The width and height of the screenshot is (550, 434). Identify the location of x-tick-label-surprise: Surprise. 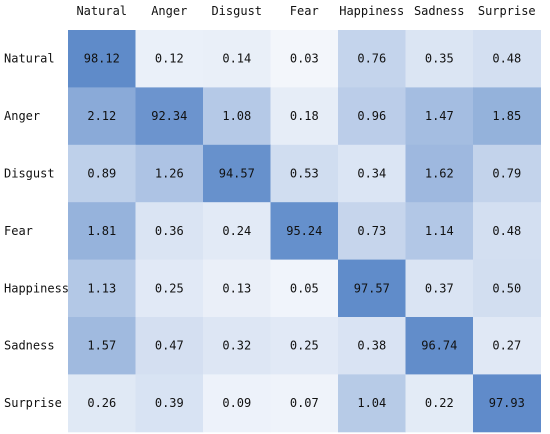
(507, 11).